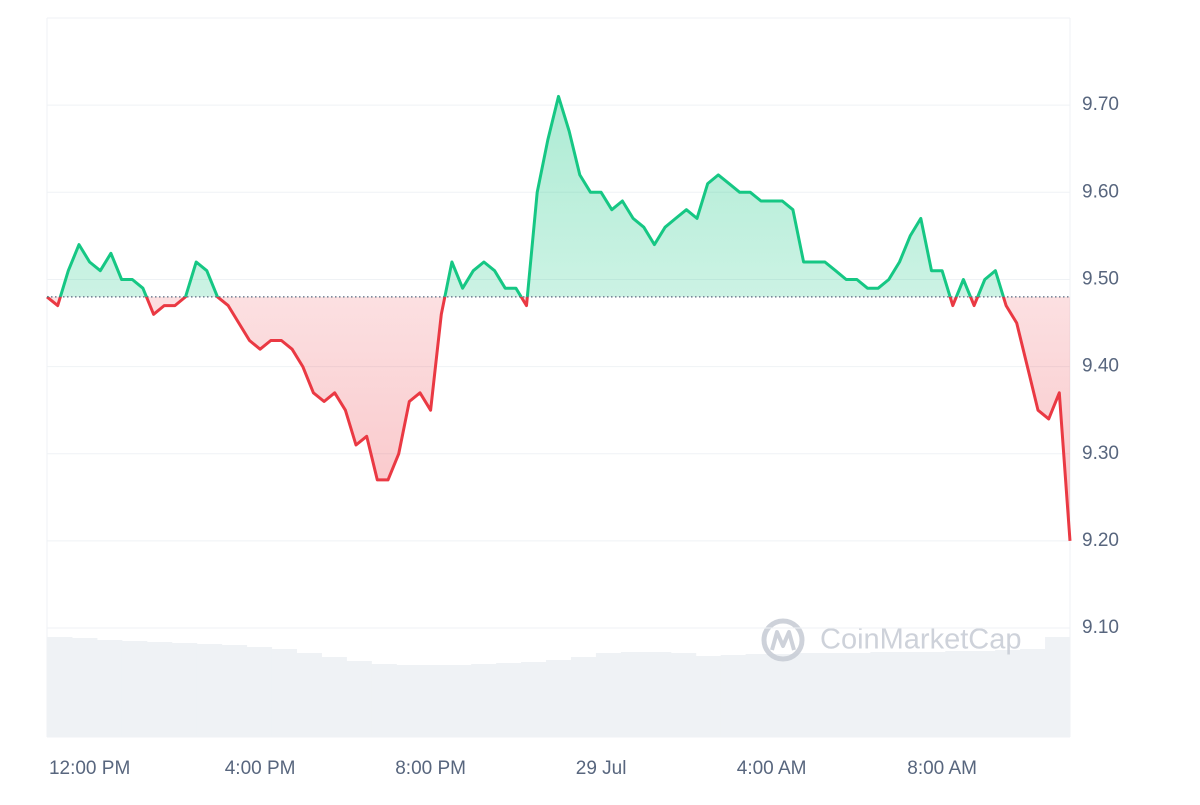 This screenshot has height=805, width=1200. I want to click on x-tick-label: 29 Jul, so click(601, 768).